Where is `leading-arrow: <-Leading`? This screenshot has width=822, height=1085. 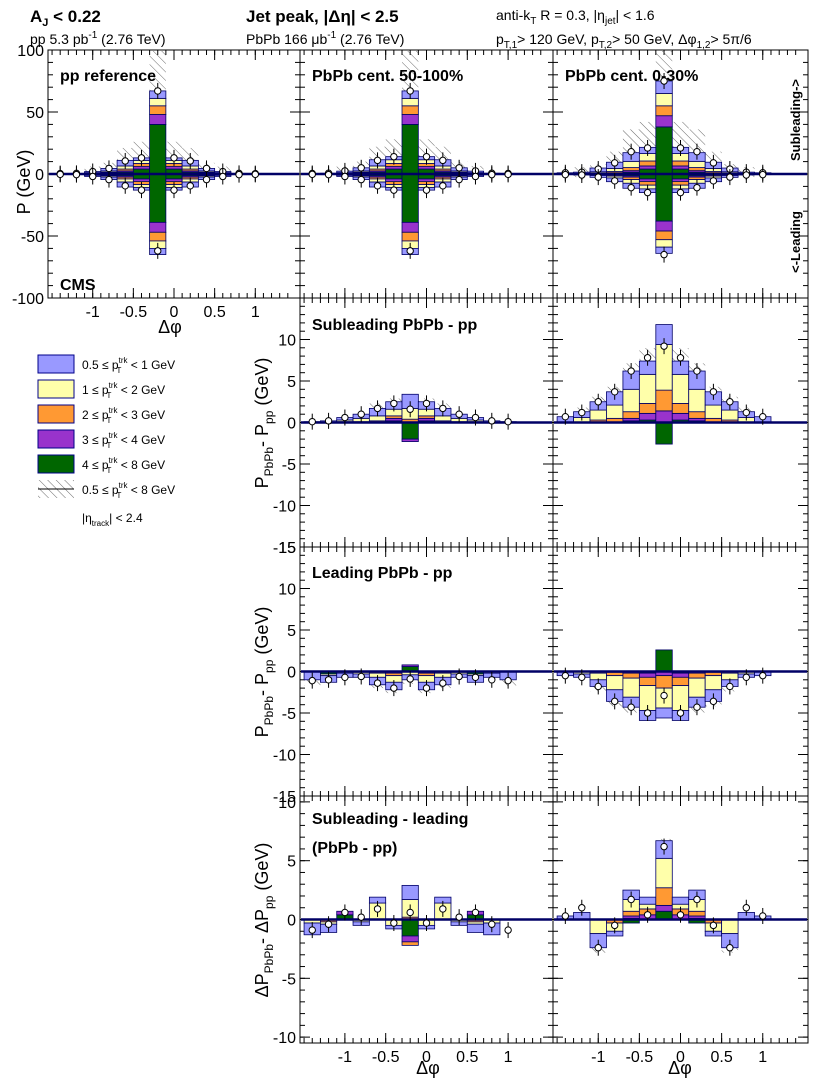
leading-arrow: <-Leading is located at coordinates (795, 242).